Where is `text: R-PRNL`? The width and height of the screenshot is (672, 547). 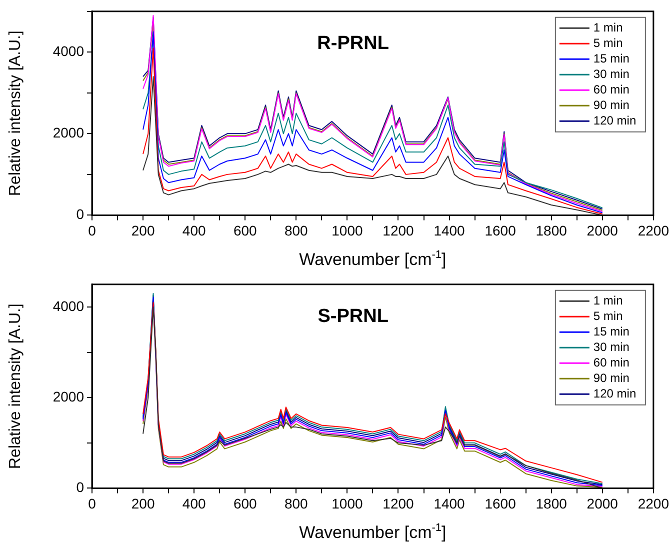
text: R-PRNL is located at coordinates (353, 43).